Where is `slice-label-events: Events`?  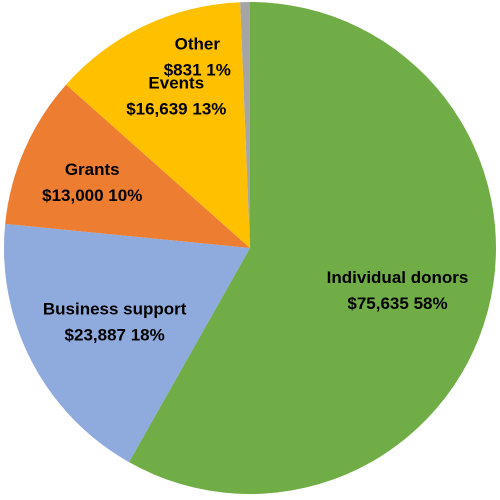
slice-label-events: Events is located at coordinates (176, 82).